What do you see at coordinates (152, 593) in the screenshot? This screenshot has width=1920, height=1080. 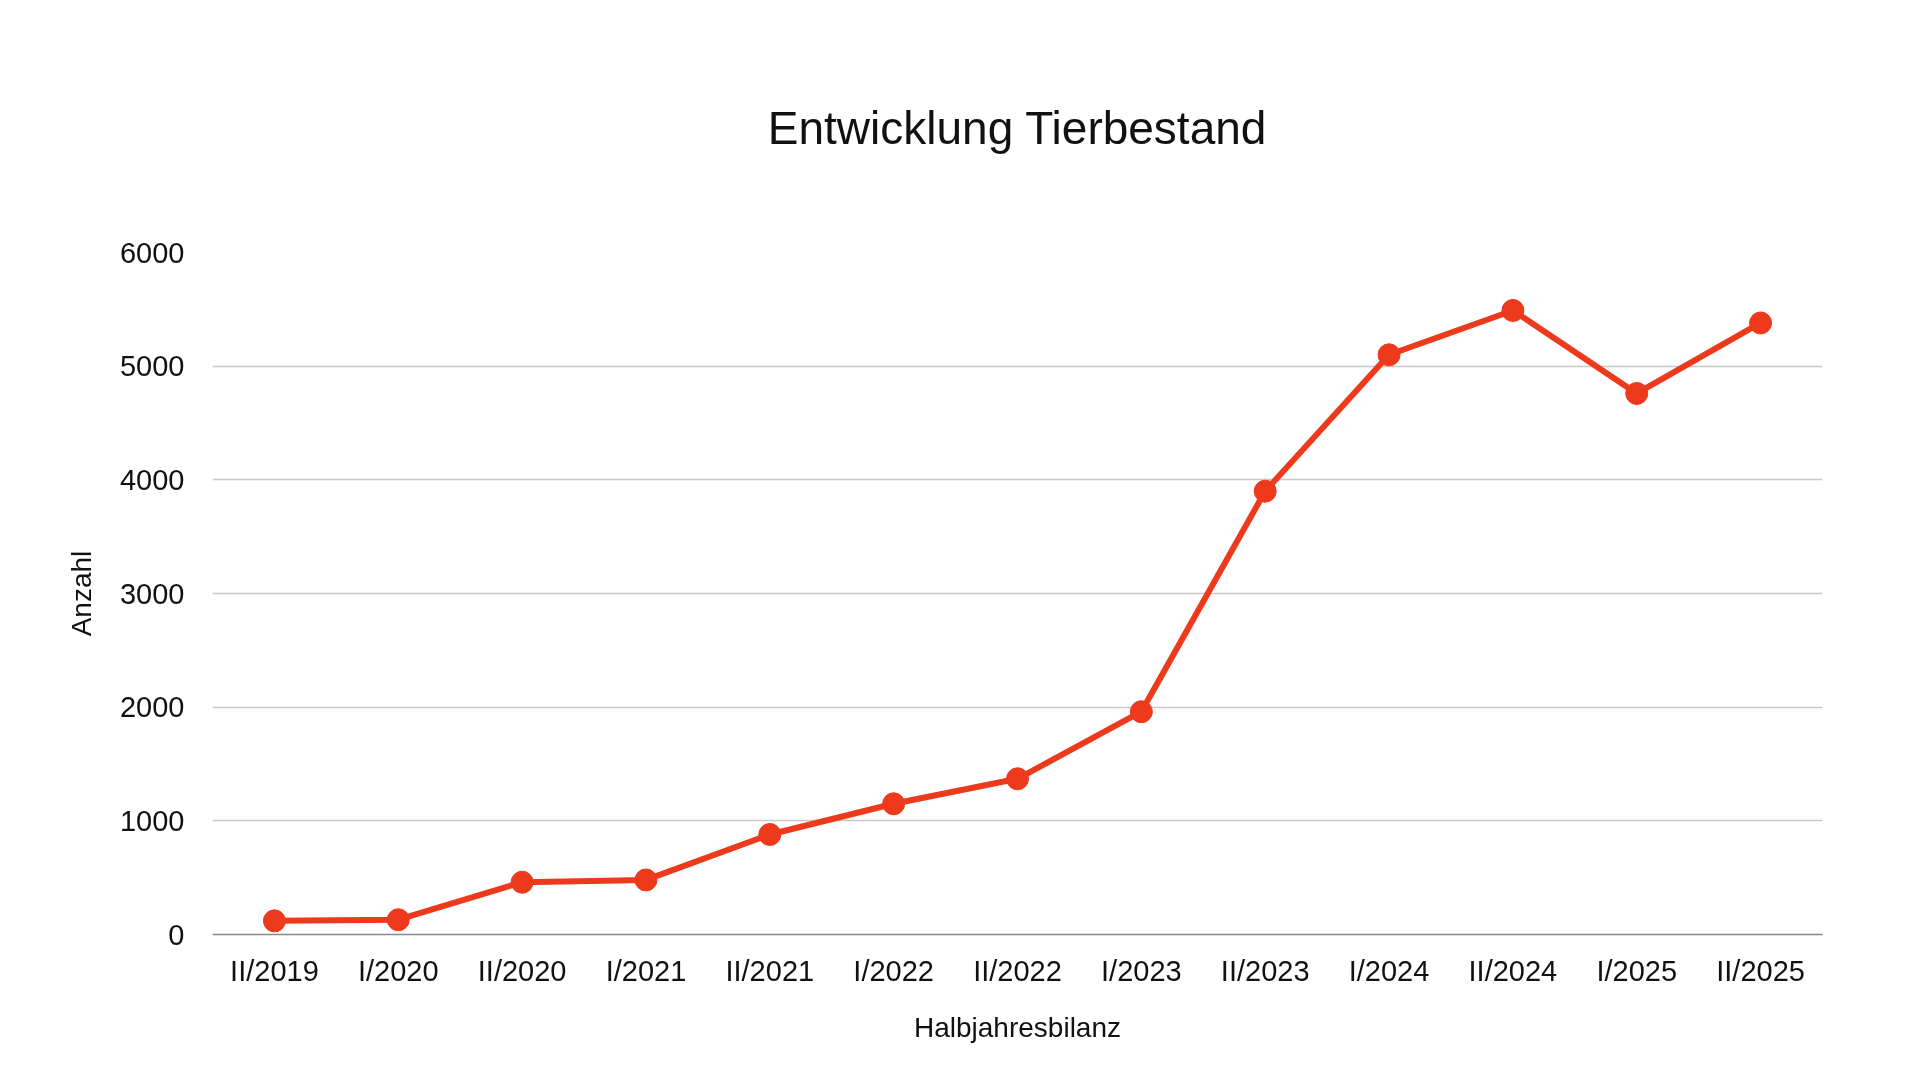 I see `y-tick-label: 3000` at bounding box center [152, 593].